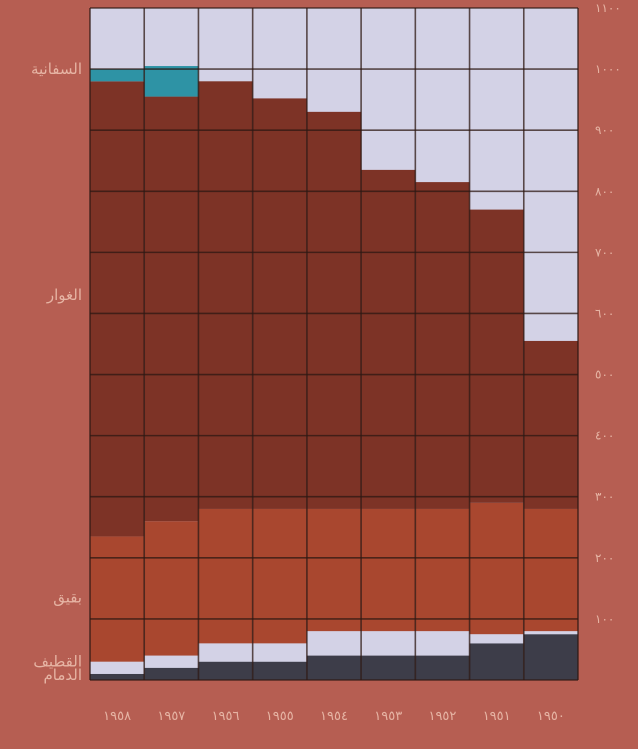 Image resolution: width=638 pixels, height=749 pixels. Describe the element at coordinates (64, 295) in the screenshot. I see `series-label: الغوار` at that location.